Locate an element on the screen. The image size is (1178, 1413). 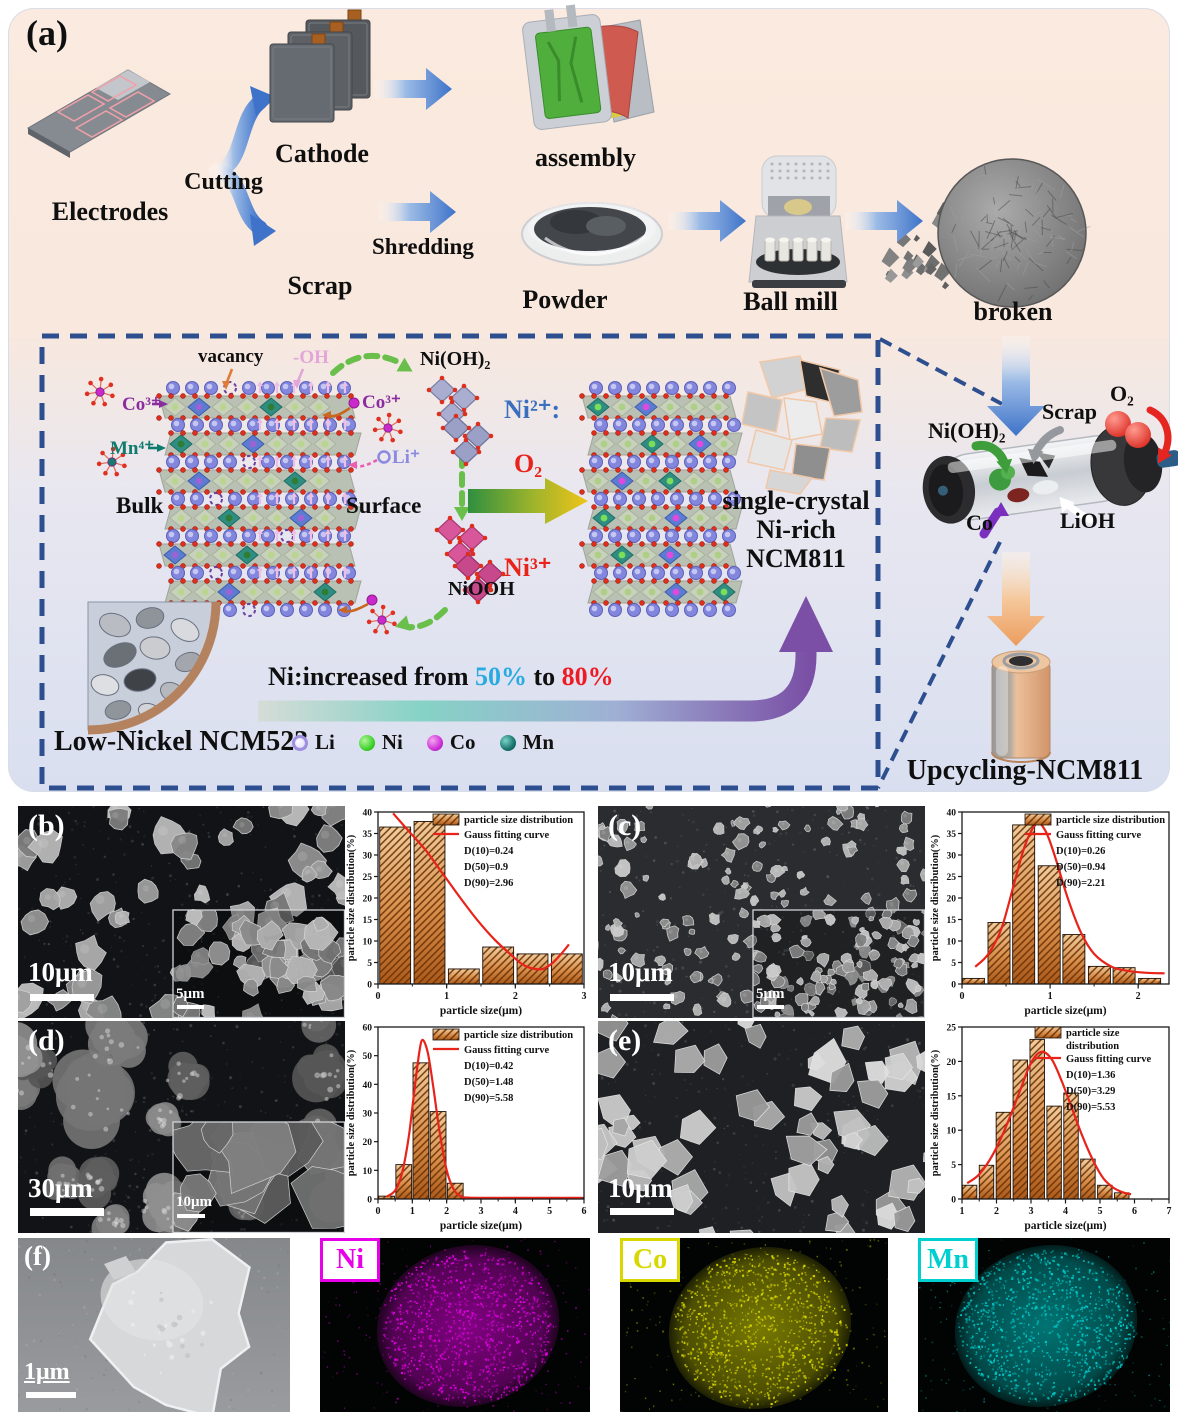
step-powder-label: Powder is located at coordinates (565, 299).